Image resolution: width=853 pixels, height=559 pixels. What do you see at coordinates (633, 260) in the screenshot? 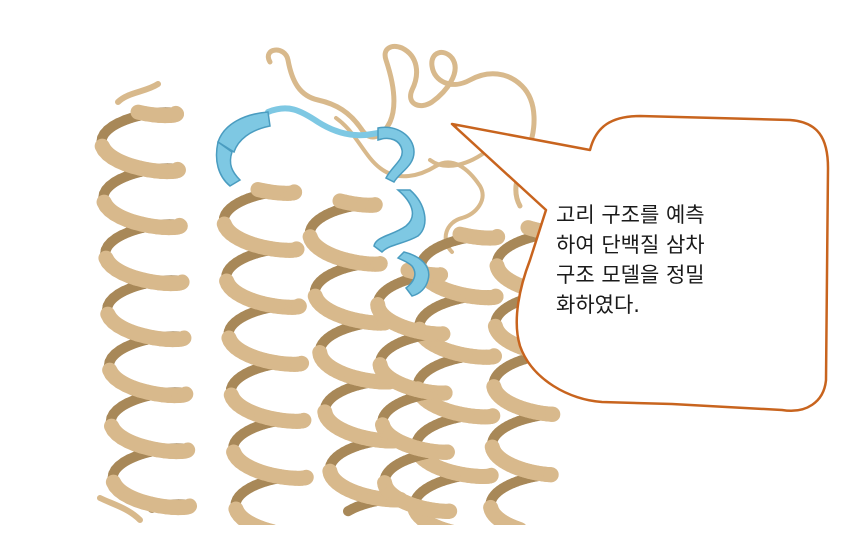
I see `callout-text: 고리 구조를 예측 하여 단백질 삼차 구조 모델을 정밀 화하였다.` at bounding box center [633, 260].